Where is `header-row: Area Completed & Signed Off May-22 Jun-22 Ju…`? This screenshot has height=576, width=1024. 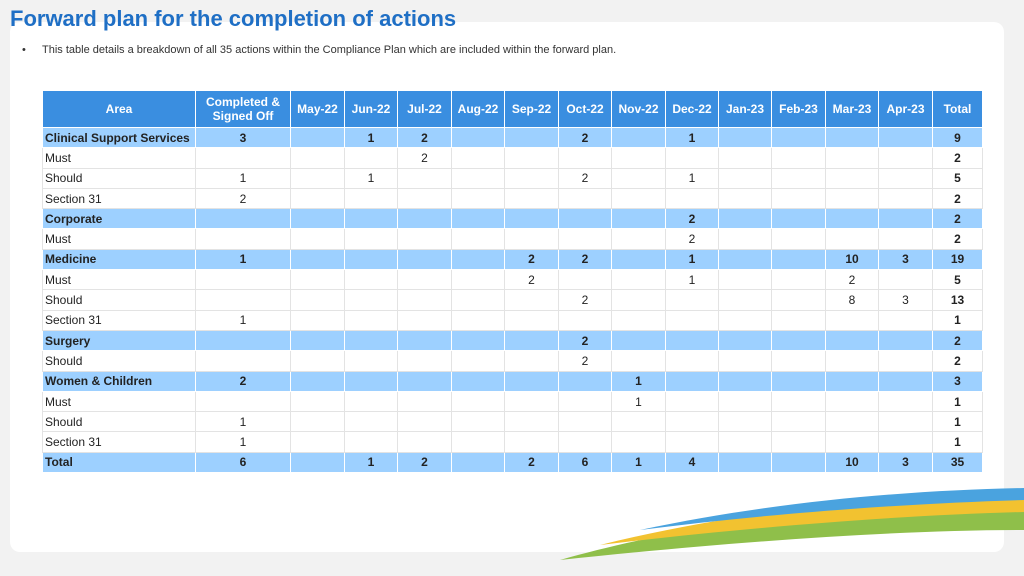 header-row: Area Completed & Signed Off May-22 Jun-22 Ju… is located at coordinates (512, 109).